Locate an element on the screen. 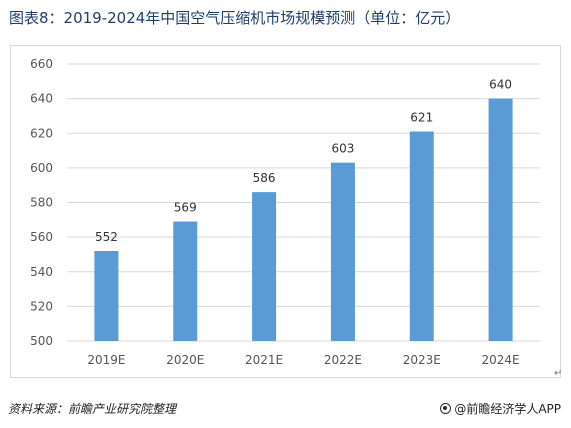 The image size is (571, 428). data-label: 569 is located at coordinates (185, 208).